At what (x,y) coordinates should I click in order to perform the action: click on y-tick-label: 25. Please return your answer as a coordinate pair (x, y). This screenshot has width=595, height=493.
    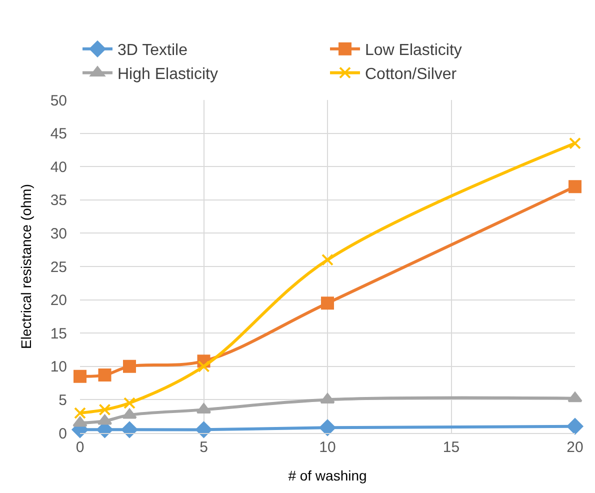
    Looking at the image, I should click on (58, 267).